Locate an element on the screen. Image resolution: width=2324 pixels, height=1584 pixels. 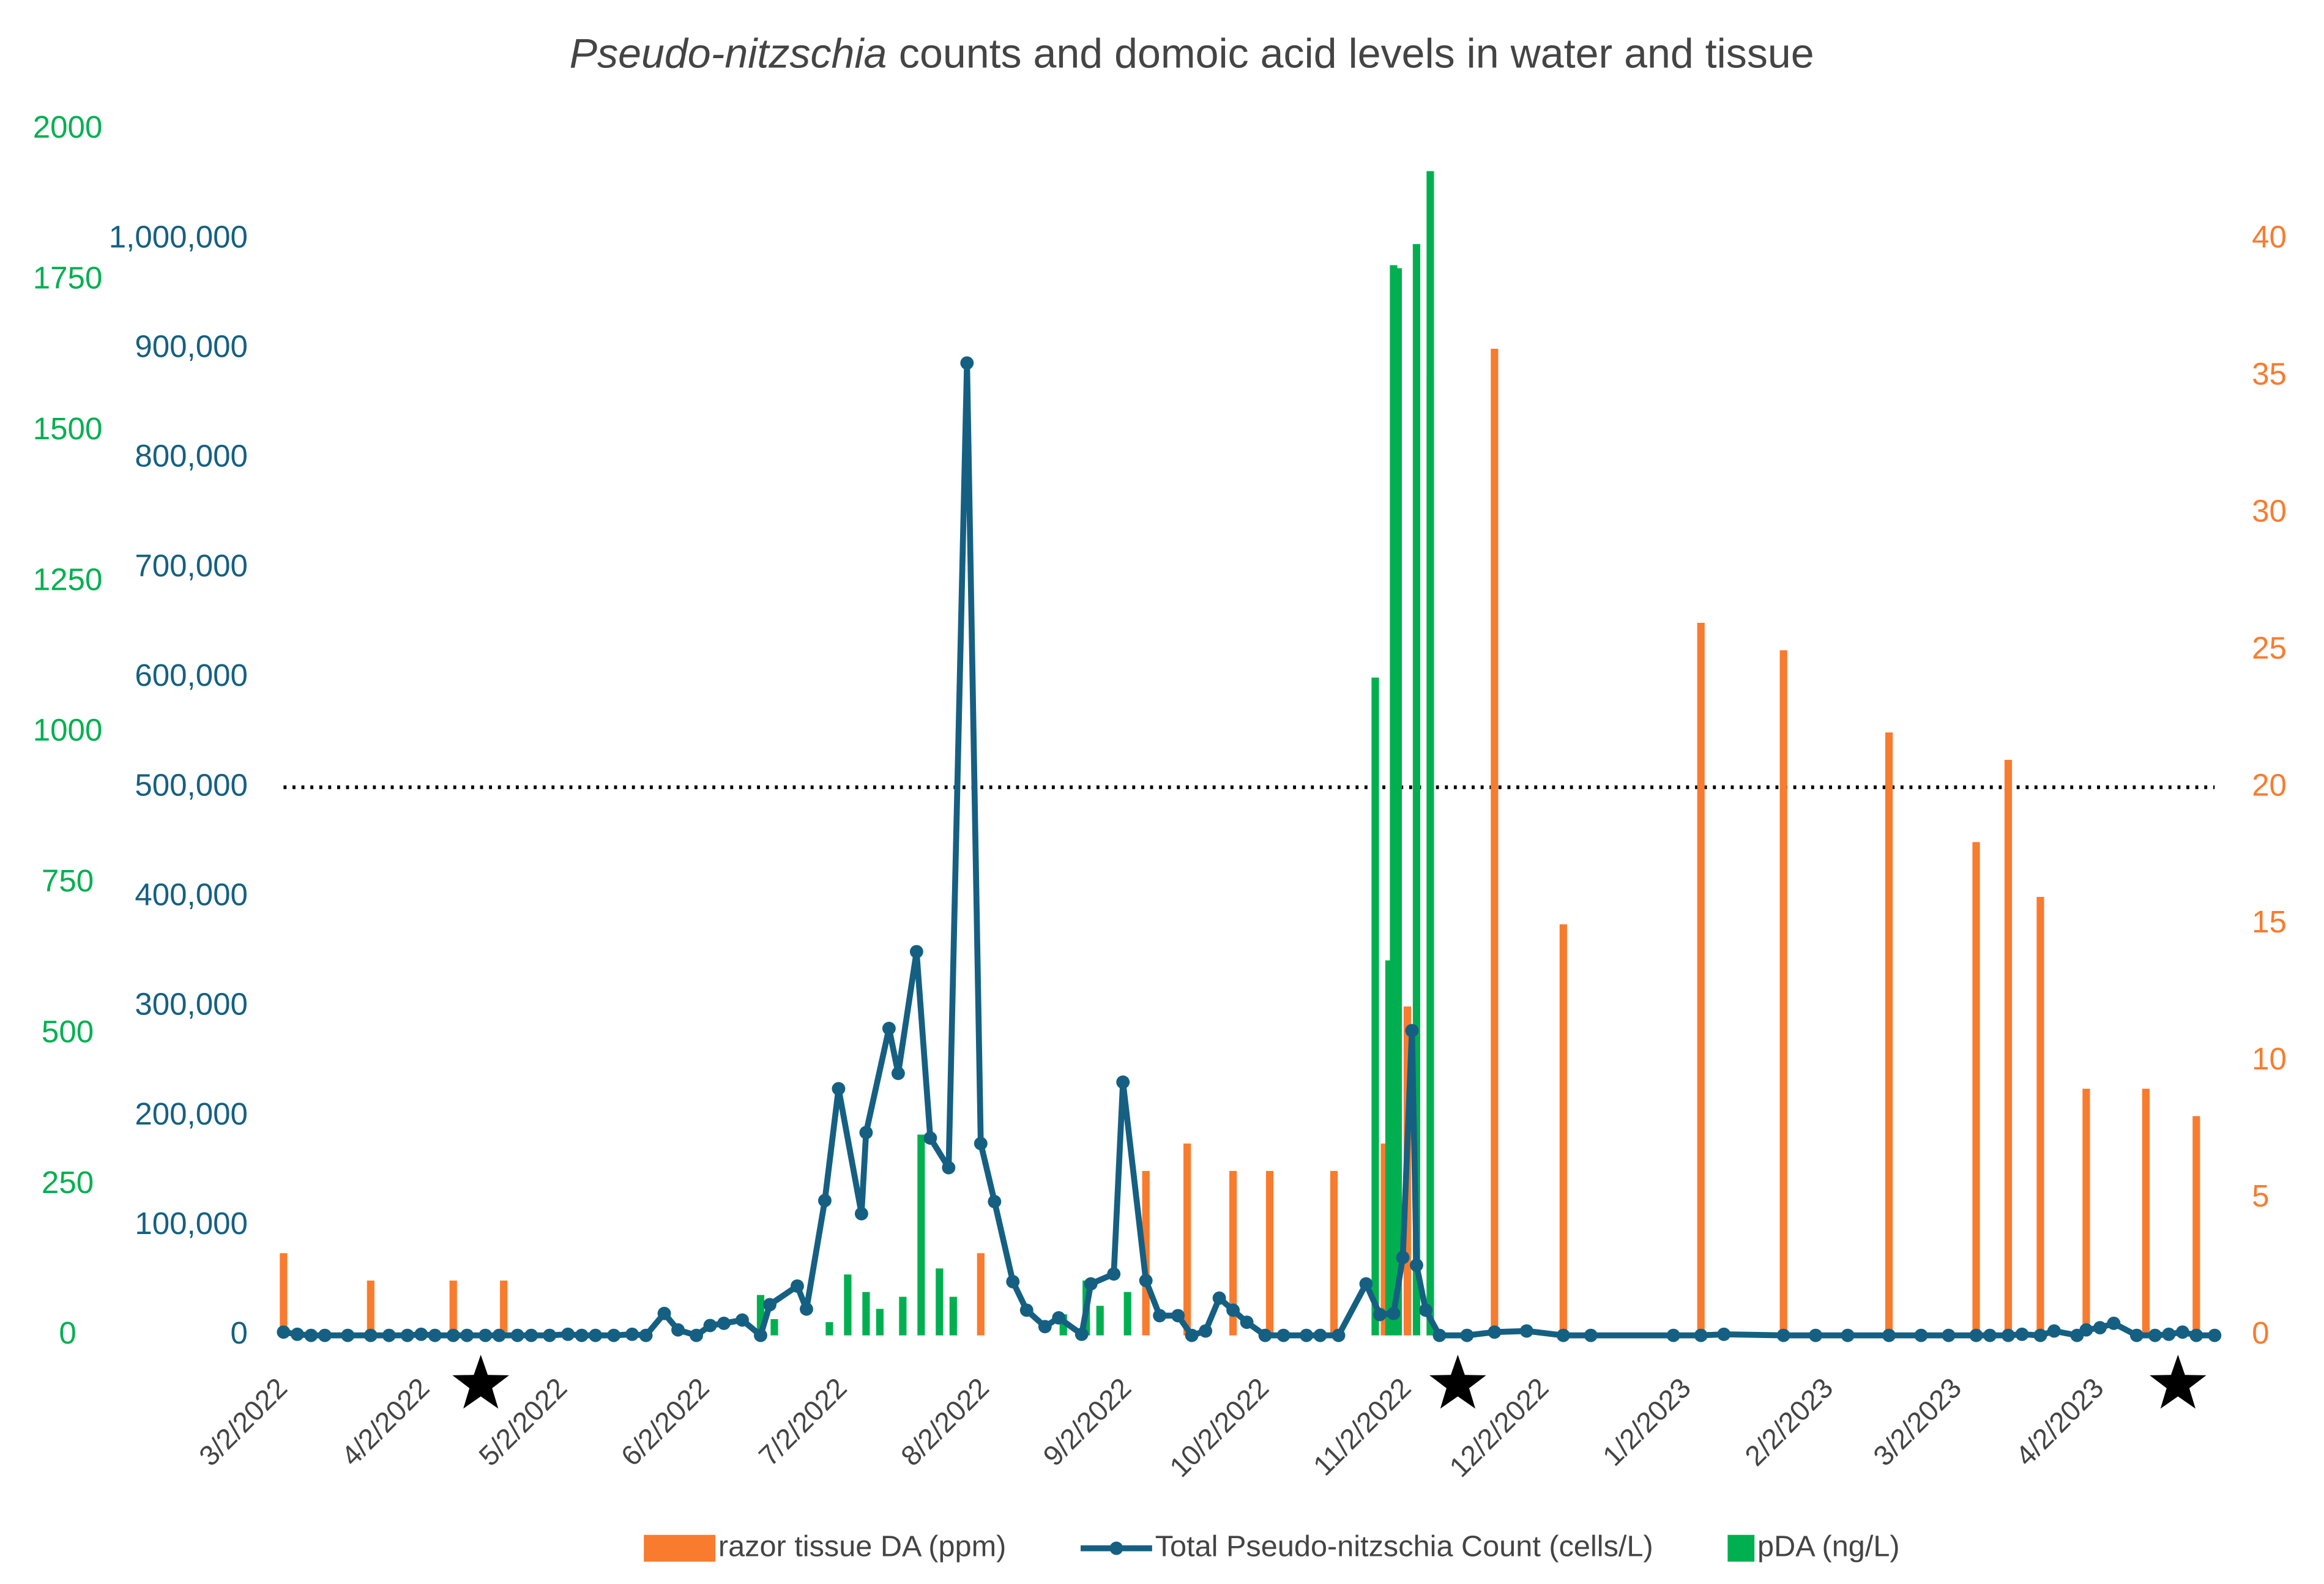
y2-tick-label: 5 is located at coordinates (2260, 1195).